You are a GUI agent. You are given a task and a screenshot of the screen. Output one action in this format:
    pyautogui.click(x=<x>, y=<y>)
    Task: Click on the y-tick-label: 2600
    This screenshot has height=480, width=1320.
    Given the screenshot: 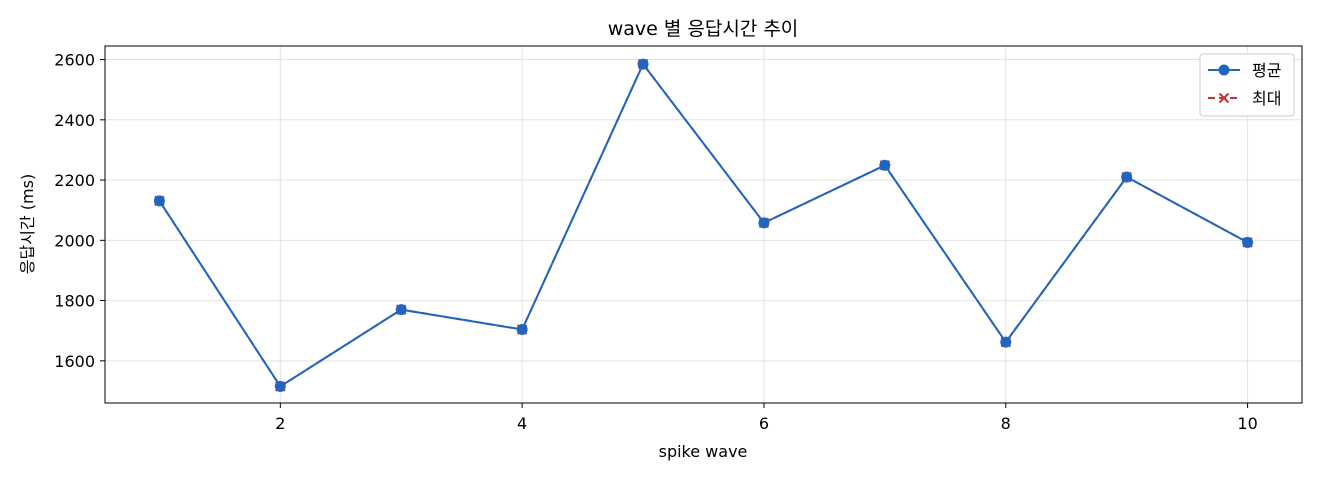 What is the action you would take?
    pyautogui.click(x=74, y=60)
    